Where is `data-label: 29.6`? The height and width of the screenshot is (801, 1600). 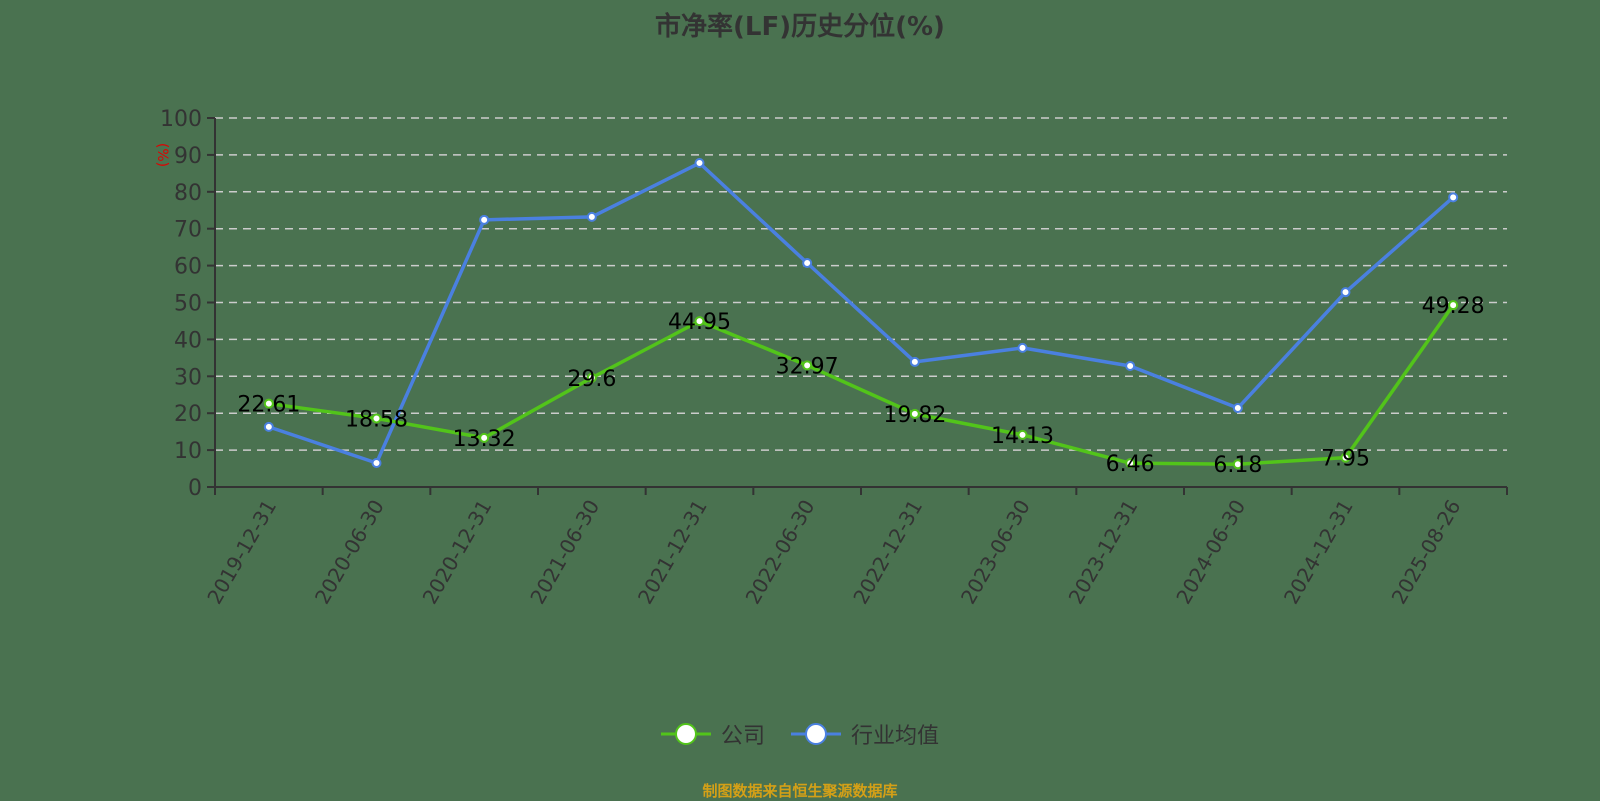 data-label: 29.6 is located at coordinates (591, 379).